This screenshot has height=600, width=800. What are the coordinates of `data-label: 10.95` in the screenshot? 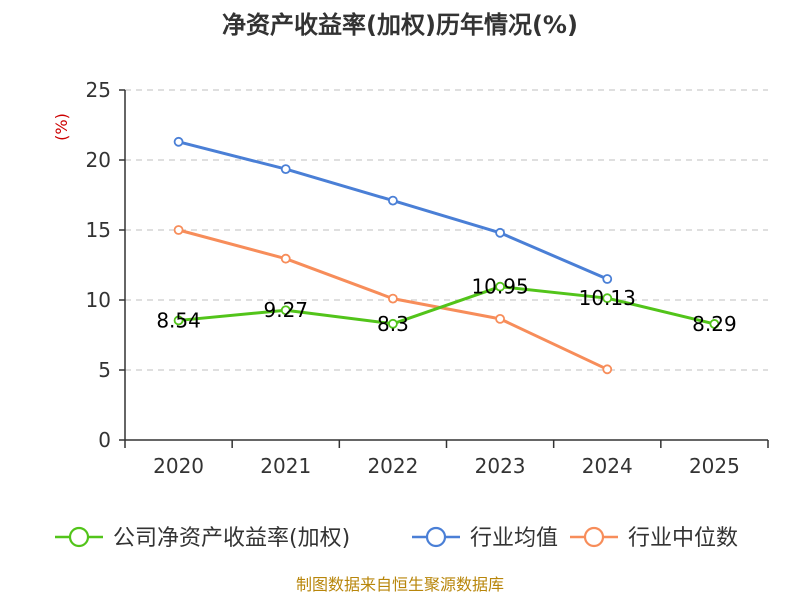 It's located at (499, 287).